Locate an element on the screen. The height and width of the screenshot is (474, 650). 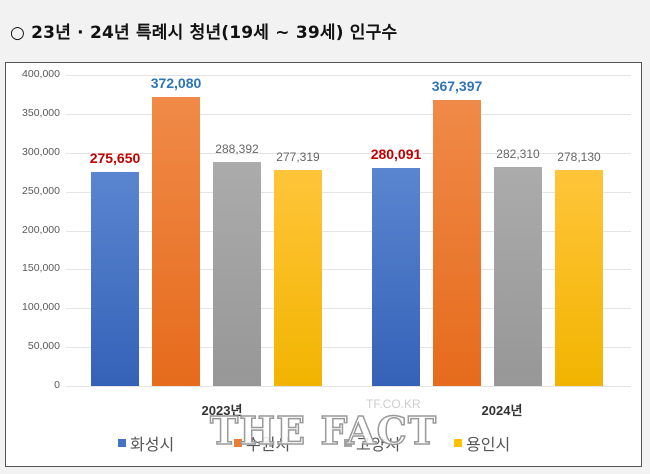
watermark-logo: THE FACT is located at coordinates (323, 430).